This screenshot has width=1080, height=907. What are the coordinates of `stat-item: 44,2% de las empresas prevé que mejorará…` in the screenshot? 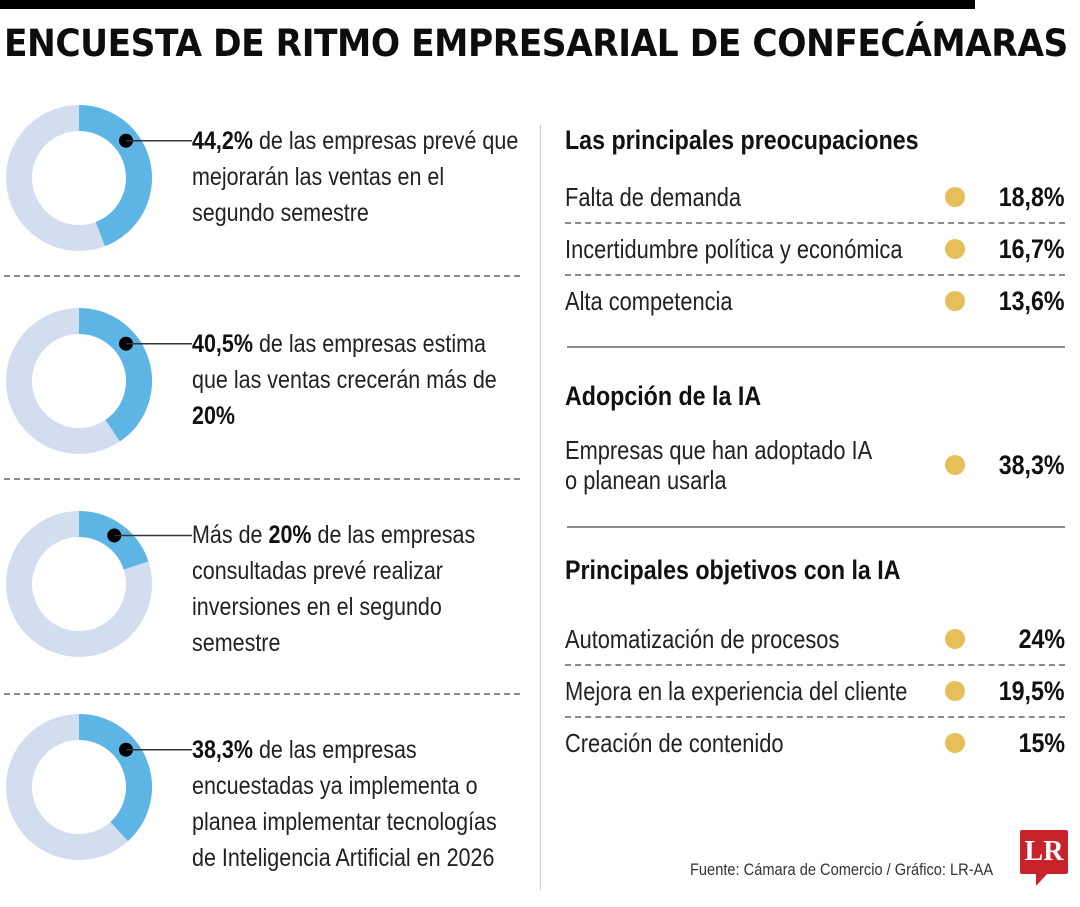 It's located at (260, 196).